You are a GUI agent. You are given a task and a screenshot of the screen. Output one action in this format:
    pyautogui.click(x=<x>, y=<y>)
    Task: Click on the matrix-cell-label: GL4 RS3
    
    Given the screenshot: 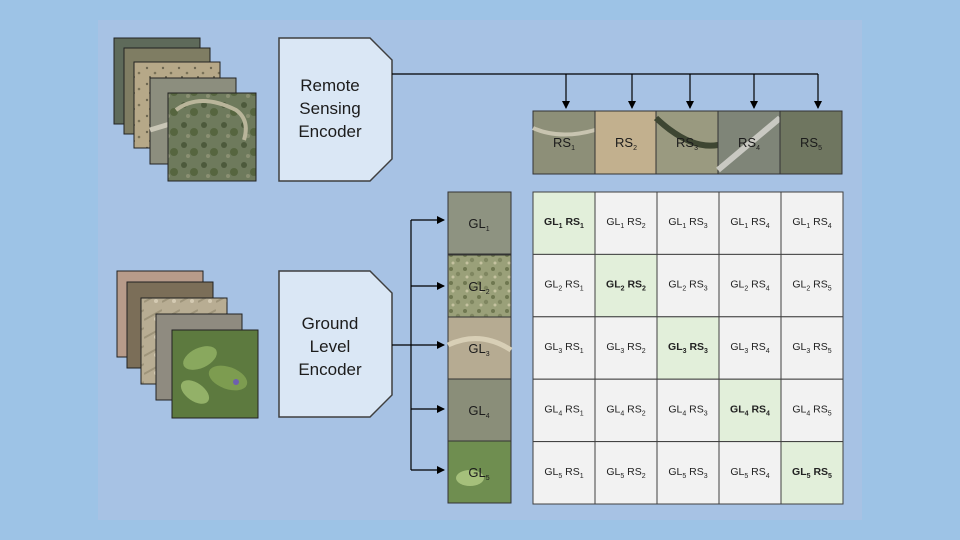 What is the action you would take?
    pyautogui.click(x=687, y=410)
    